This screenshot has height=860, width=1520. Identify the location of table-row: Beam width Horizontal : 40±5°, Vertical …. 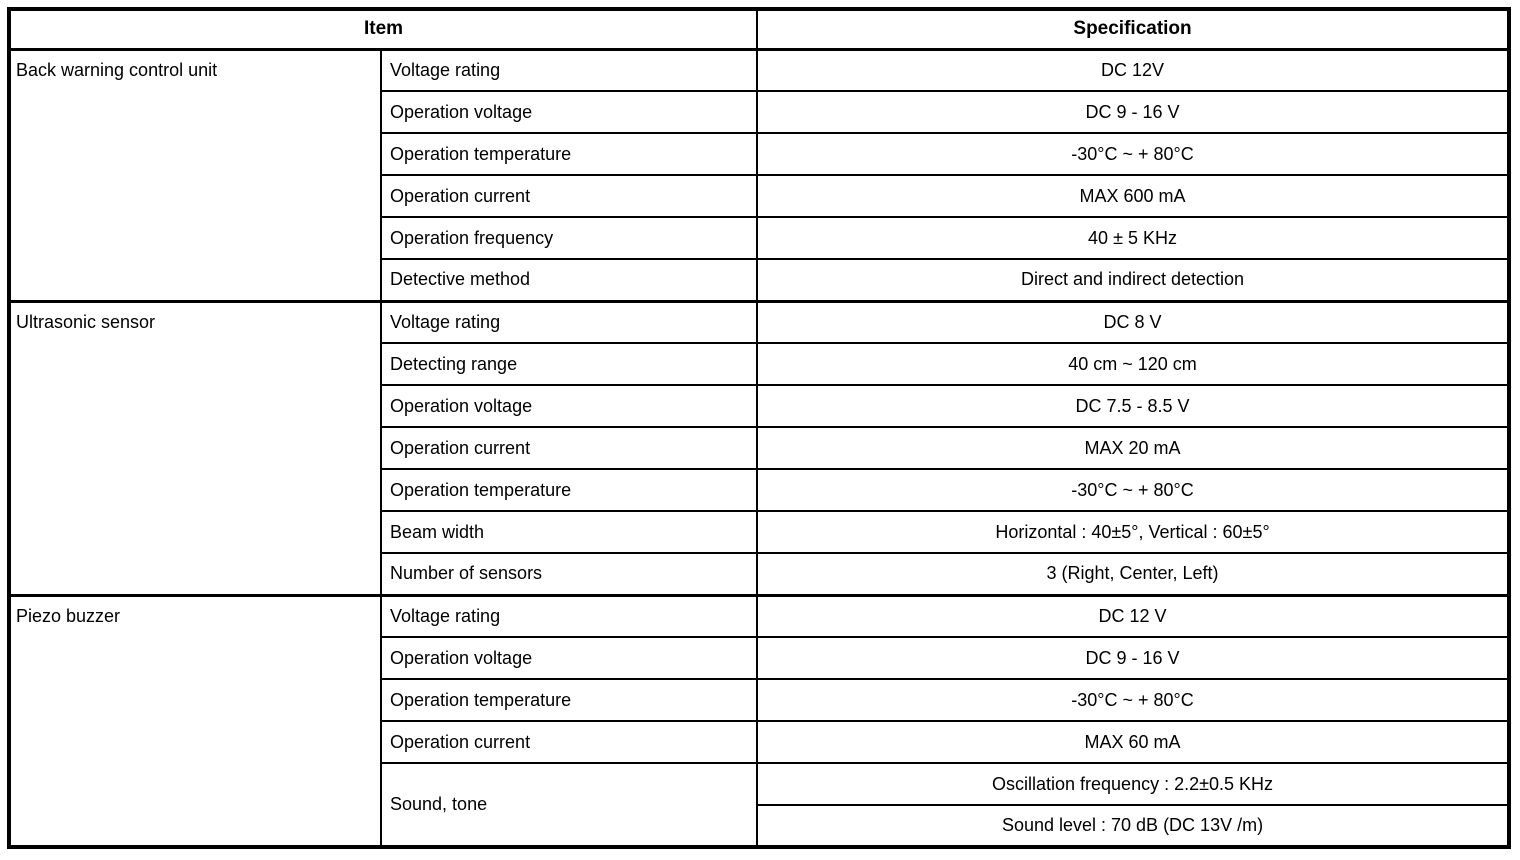
(760, 532).